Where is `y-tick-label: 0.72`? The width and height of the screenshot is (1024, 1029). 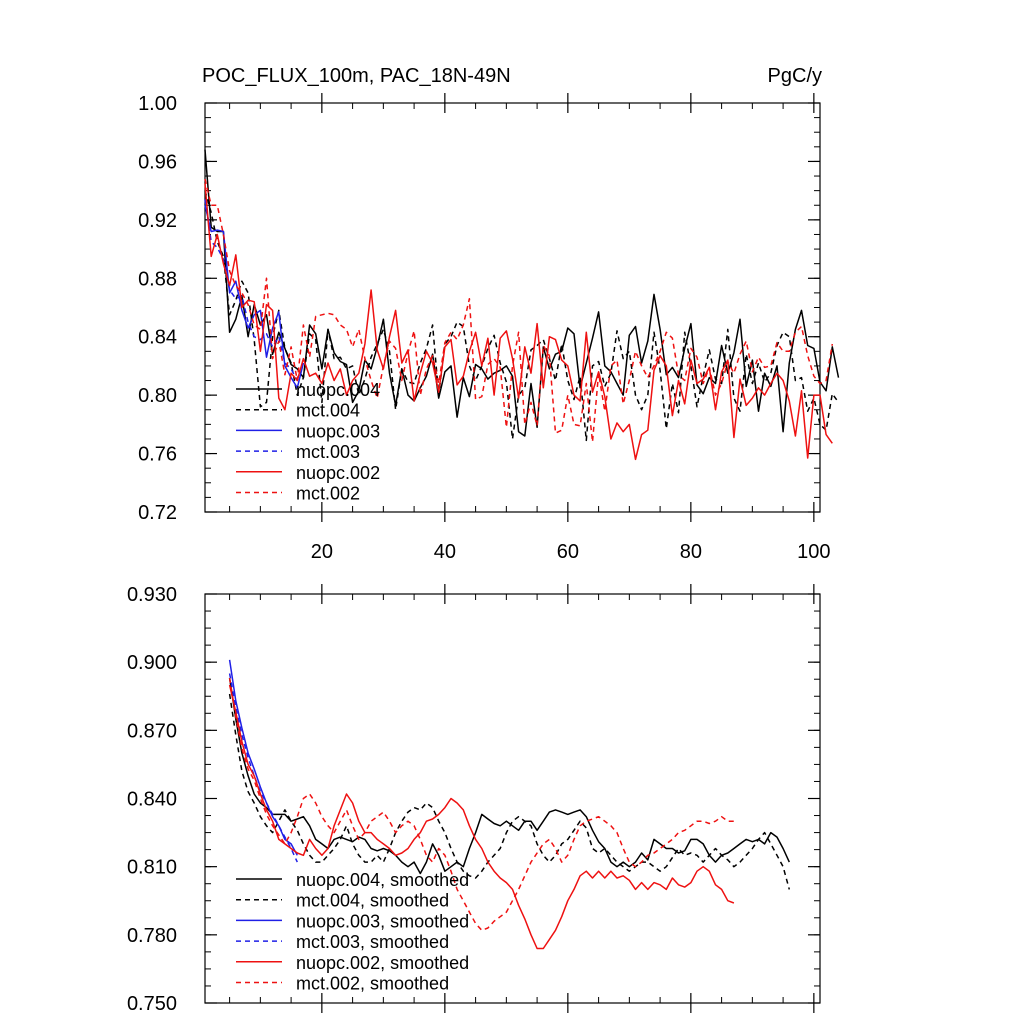
y-tick-label: 0.72 is located at coordinates (157, 513).